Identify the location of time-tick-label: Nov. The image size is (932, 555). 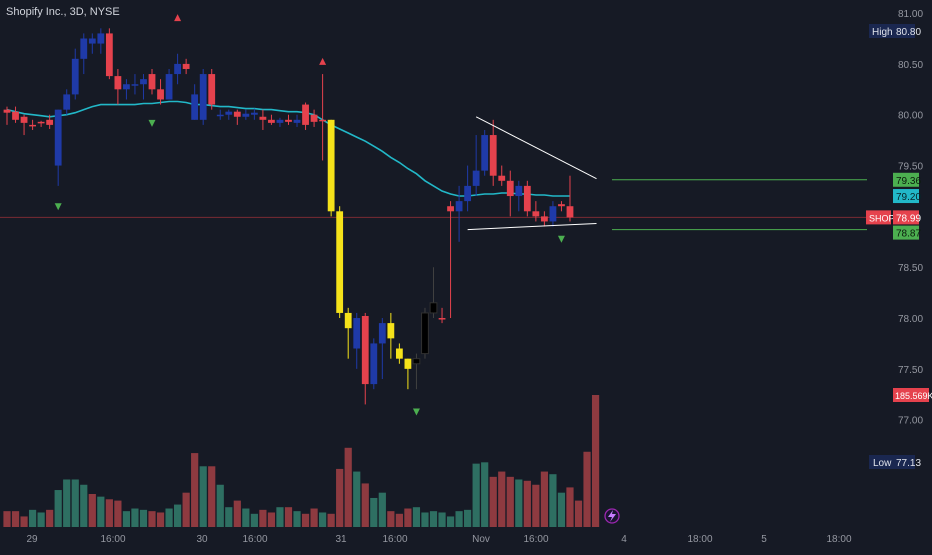
(481, 539).